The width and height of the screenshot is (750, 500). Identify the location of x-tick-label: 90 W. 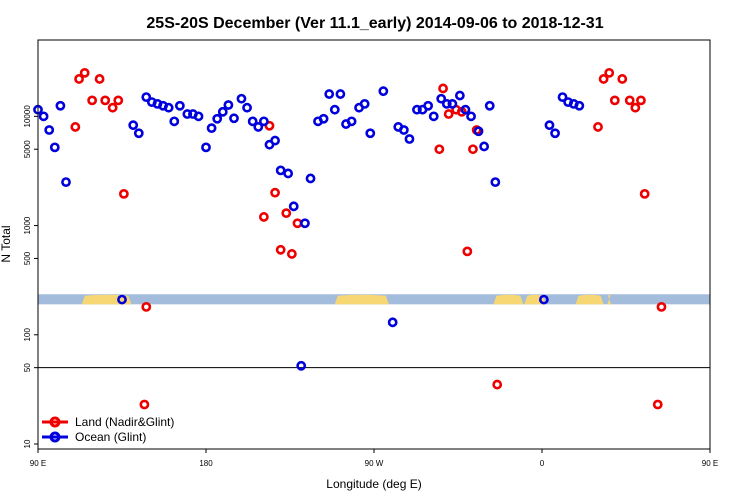
(374, 463).